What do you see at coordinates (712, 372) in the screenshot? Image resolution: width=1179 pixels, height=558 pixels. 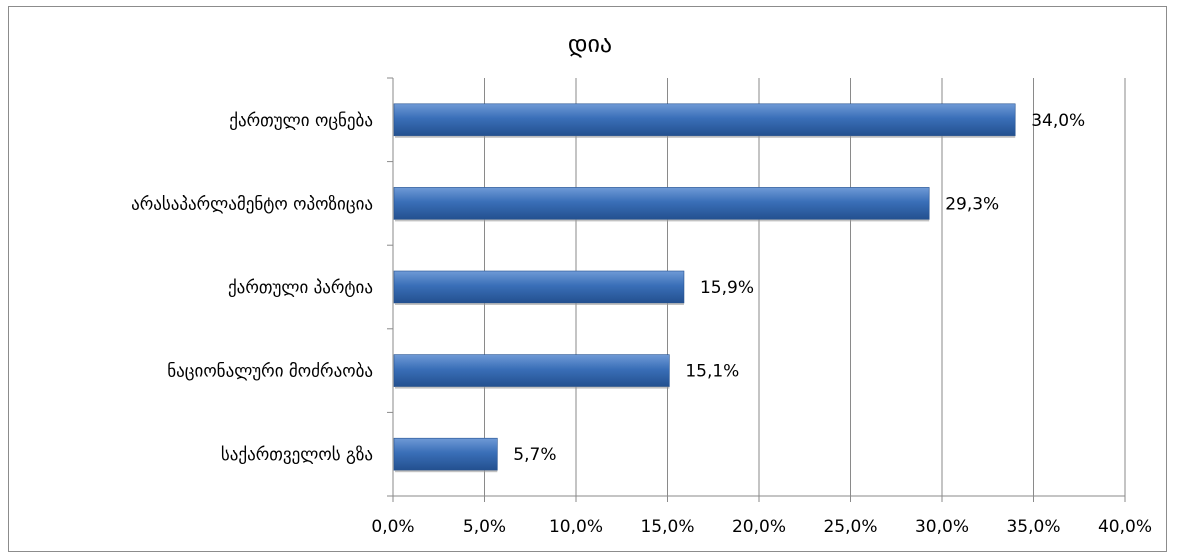 I see `data-label: 15,1%` at bounding box center [712, 372].